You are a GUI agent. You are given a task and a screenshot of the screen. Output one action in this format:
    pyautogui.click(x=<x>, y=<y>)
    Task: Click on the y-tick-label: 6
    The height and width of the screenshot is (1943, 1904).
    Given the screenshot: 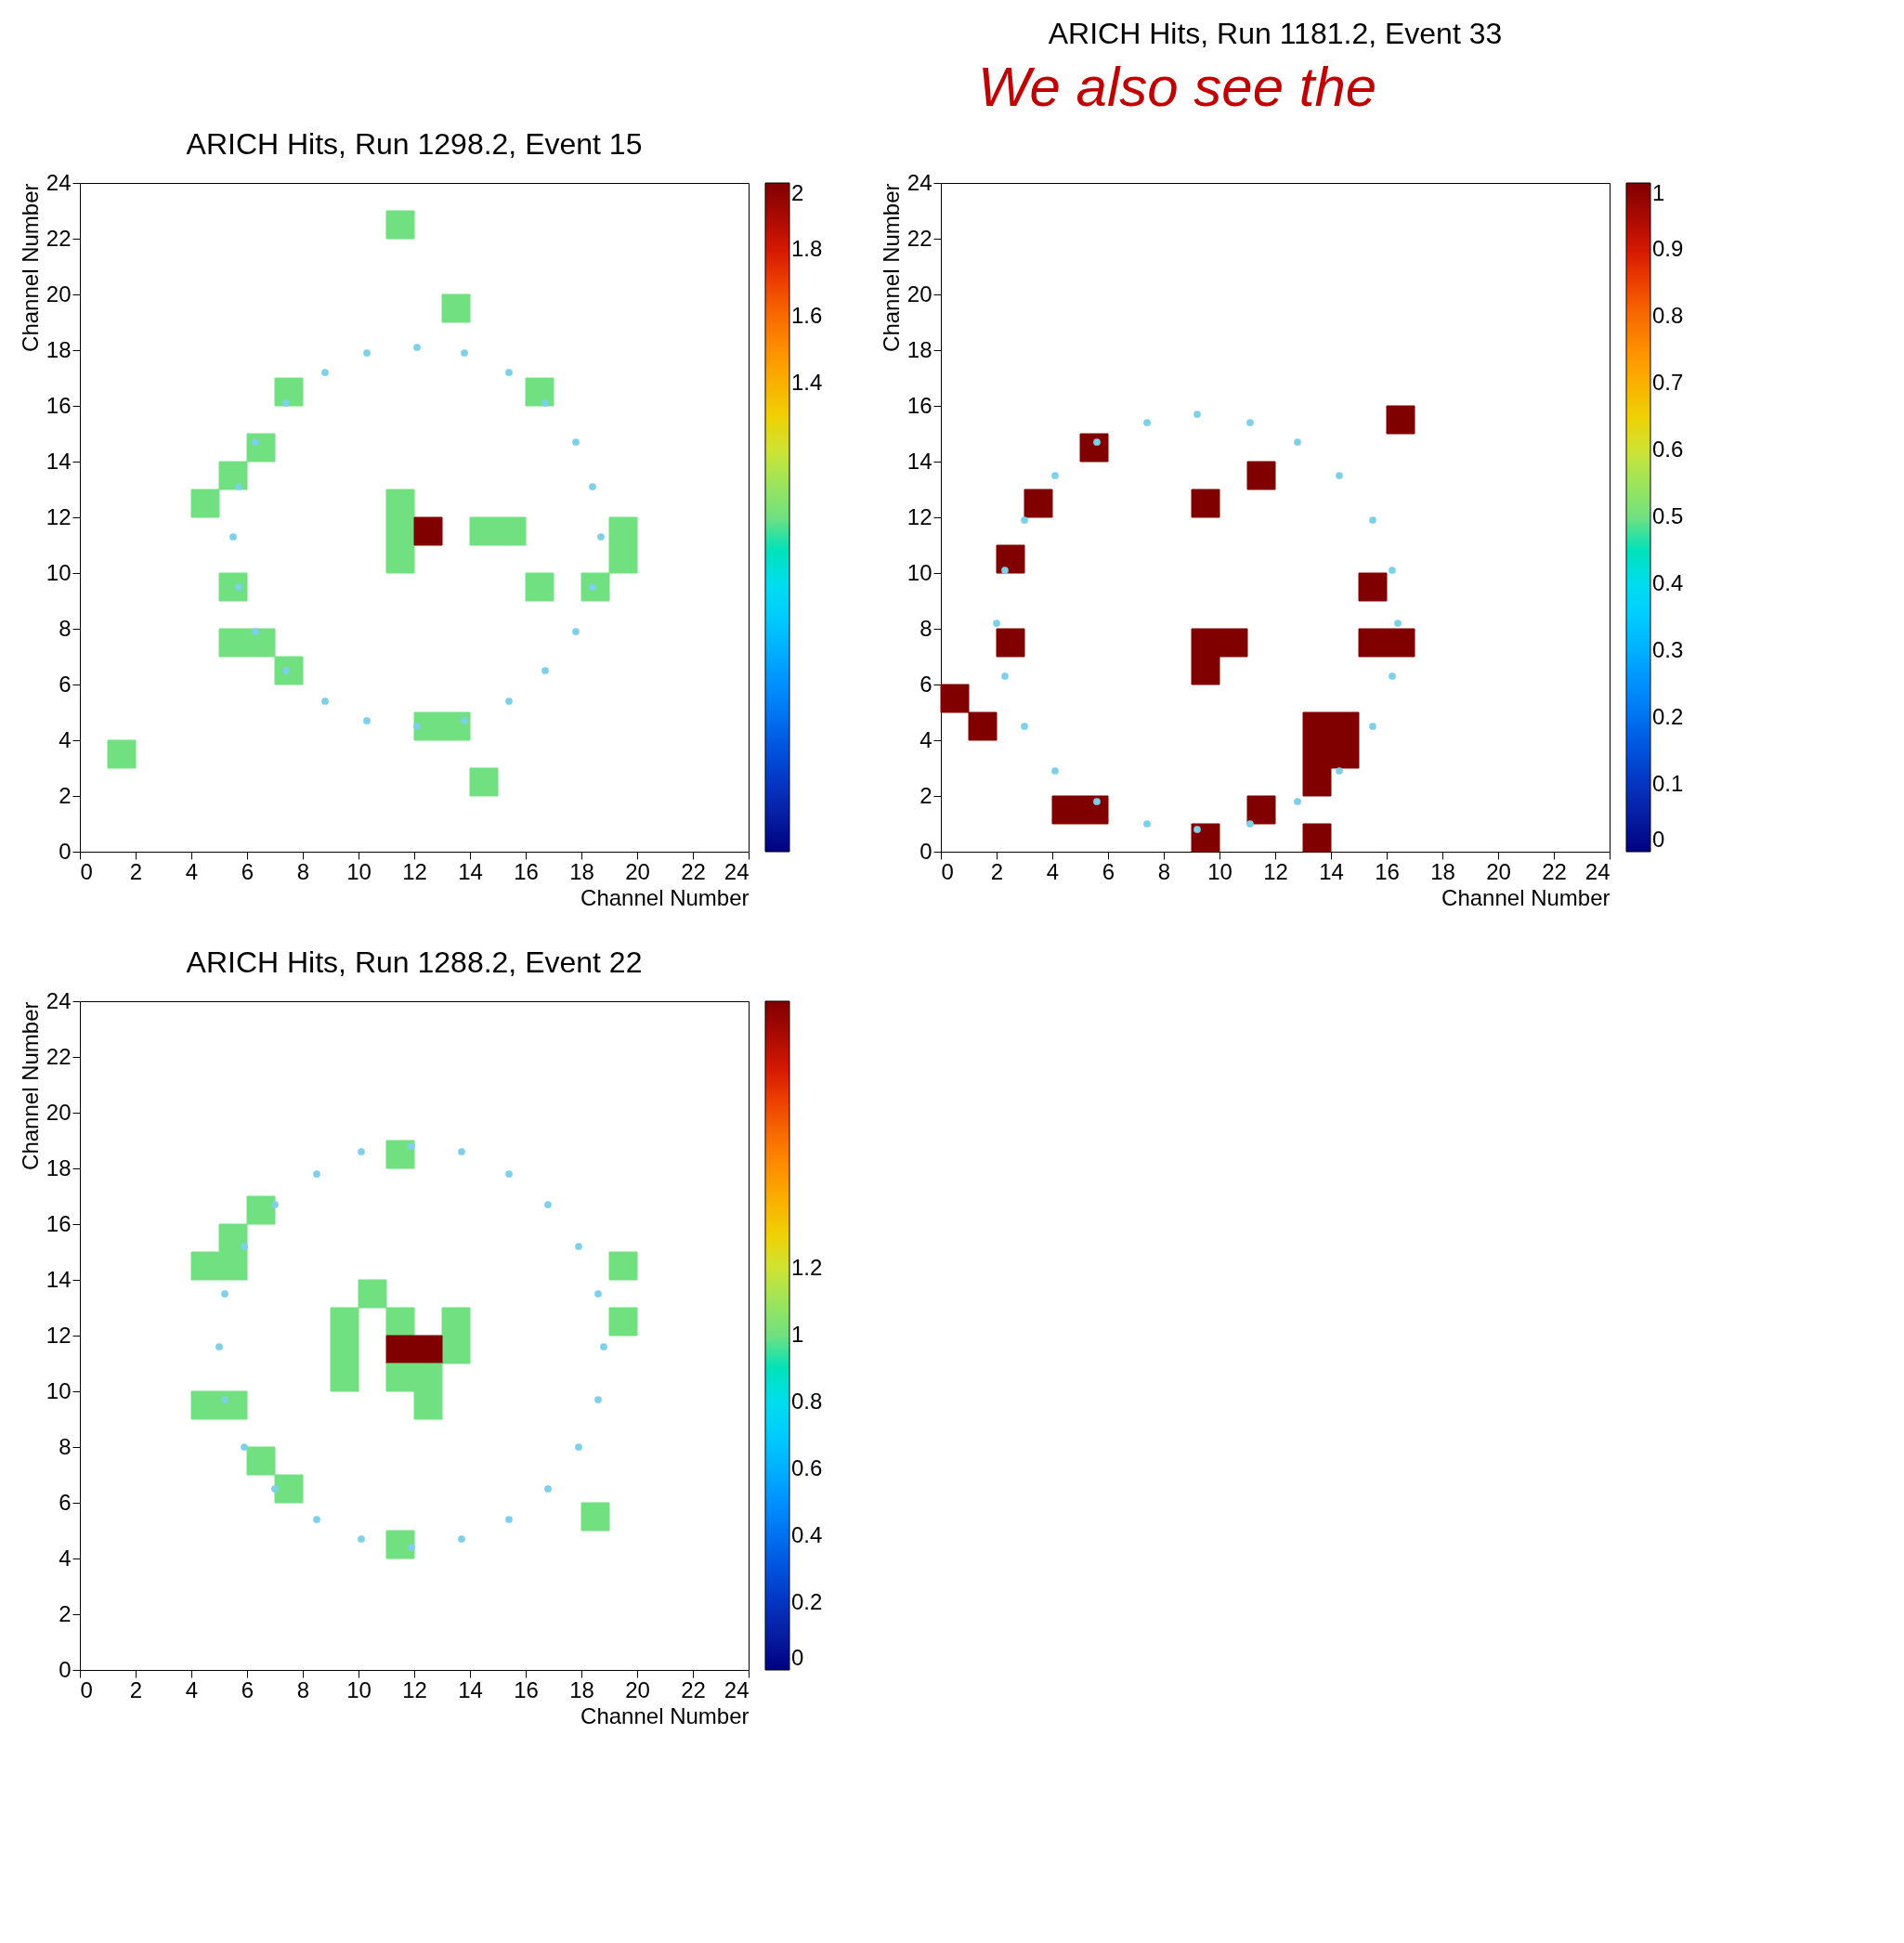 What is the action you would take?
    pyautogui.click(x=65, y=1502)
    